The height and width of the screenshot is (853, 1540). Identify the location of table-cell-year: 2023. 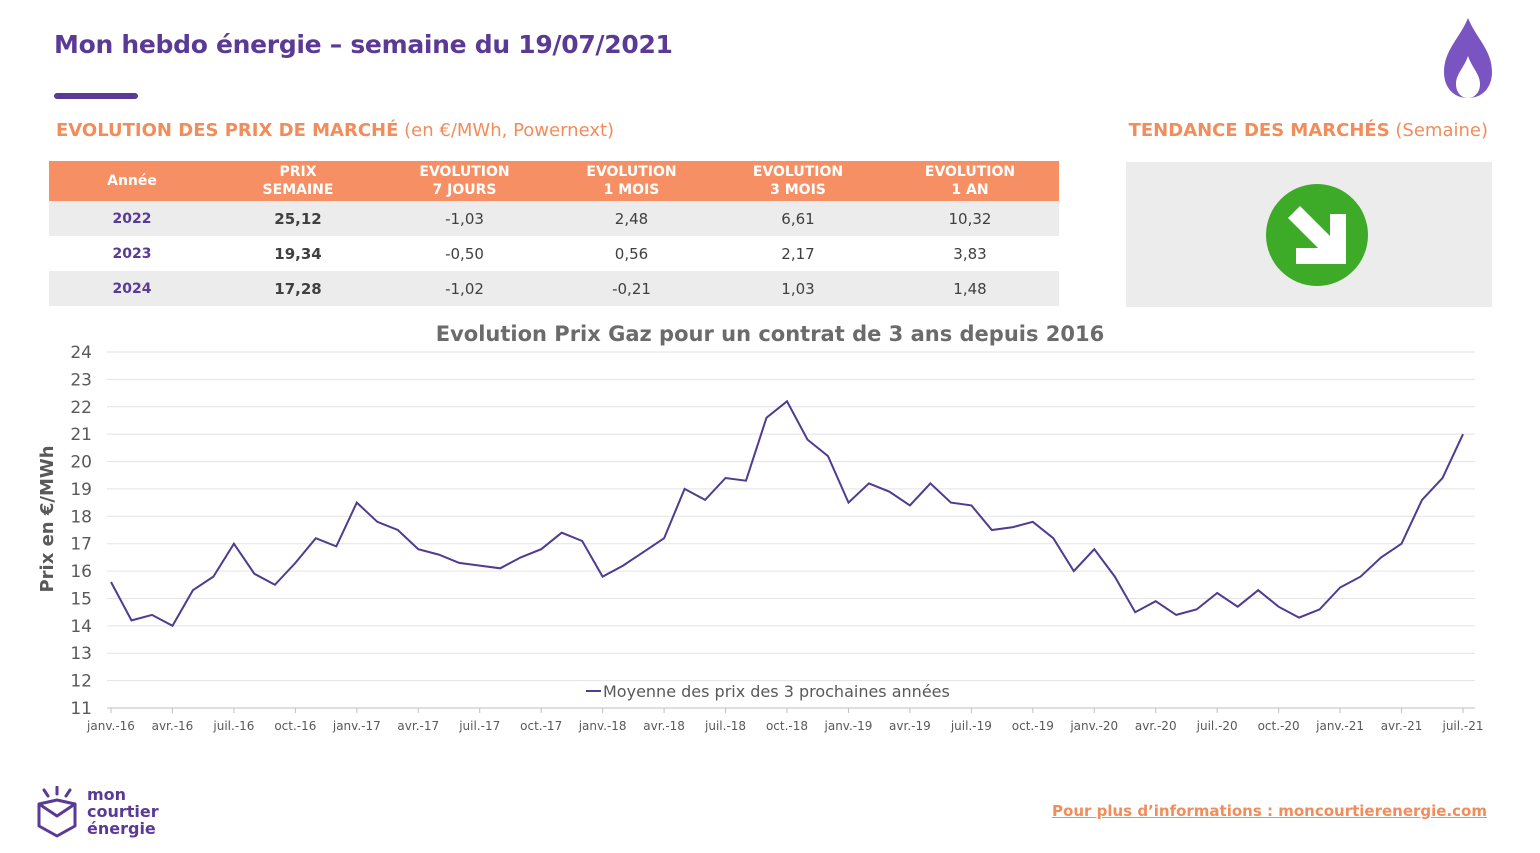
(132, 253).